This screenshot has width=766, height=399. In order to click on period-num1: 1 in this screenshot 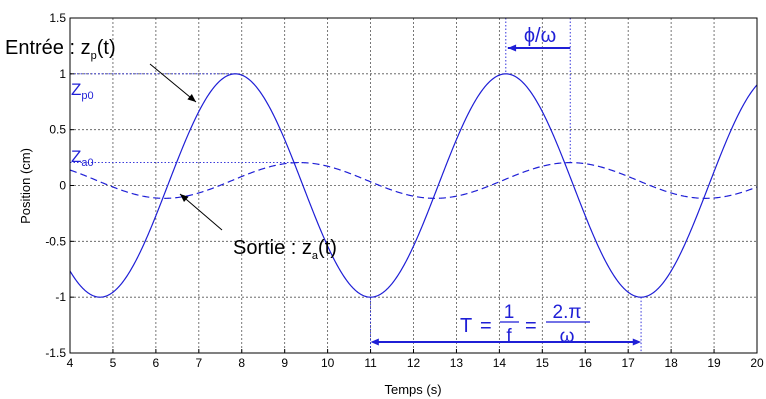, I will do `click(509, 312)`.